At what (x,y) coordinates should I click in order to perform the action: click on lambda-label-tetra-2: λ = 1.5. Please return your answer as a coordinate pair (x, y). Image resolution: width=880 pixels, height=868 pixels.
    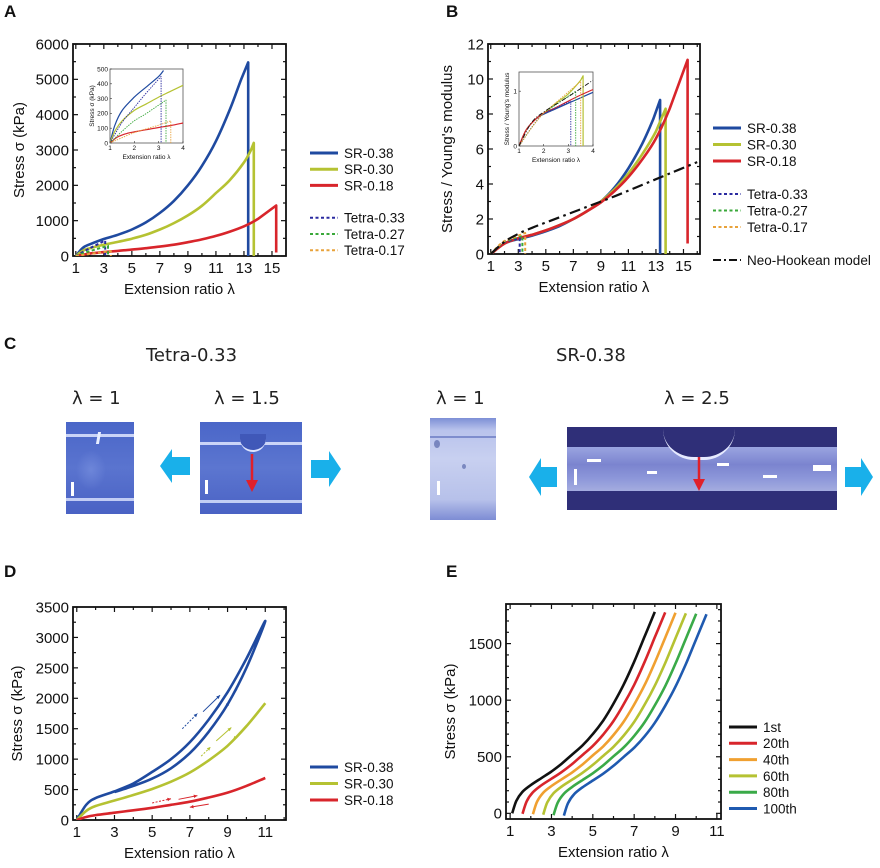
    Looking at the image, I should click on (247, 398).